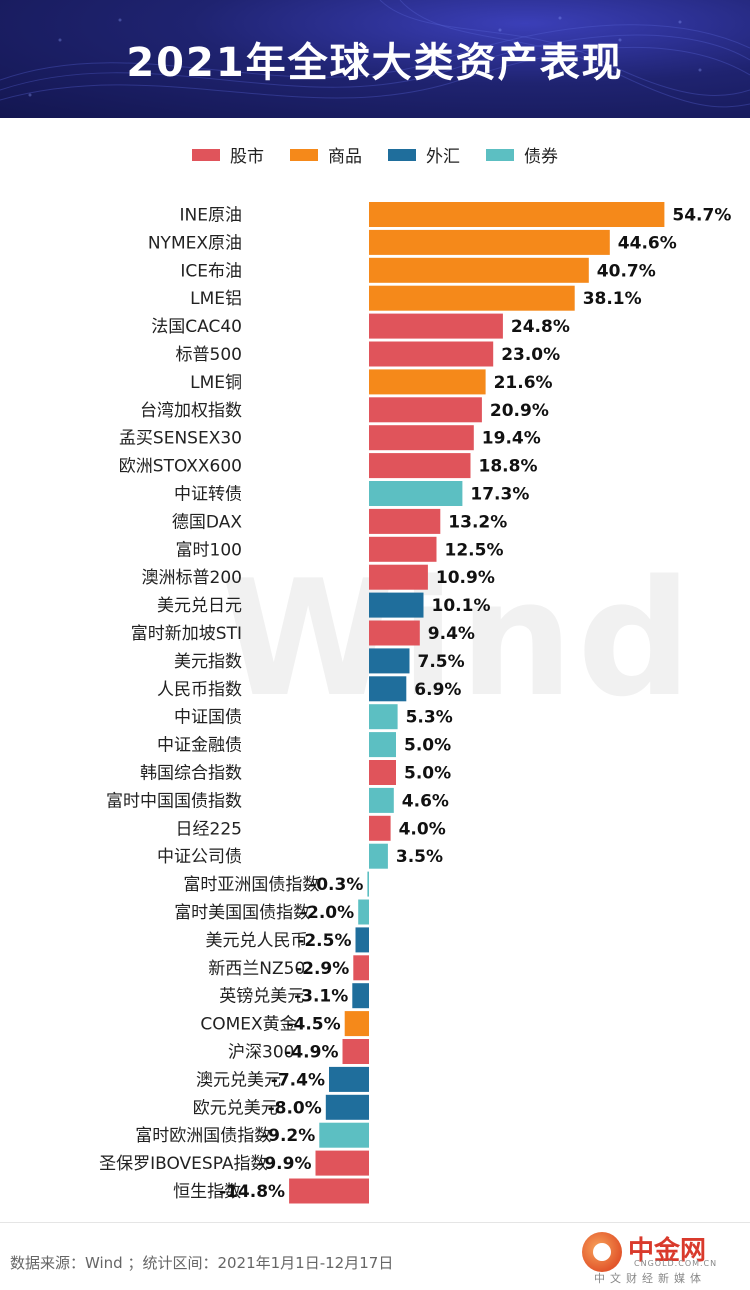 This screenshot has height=1290, width=750. I want to click on category-label-25: 富时美国国债指数, so click(242, 913).